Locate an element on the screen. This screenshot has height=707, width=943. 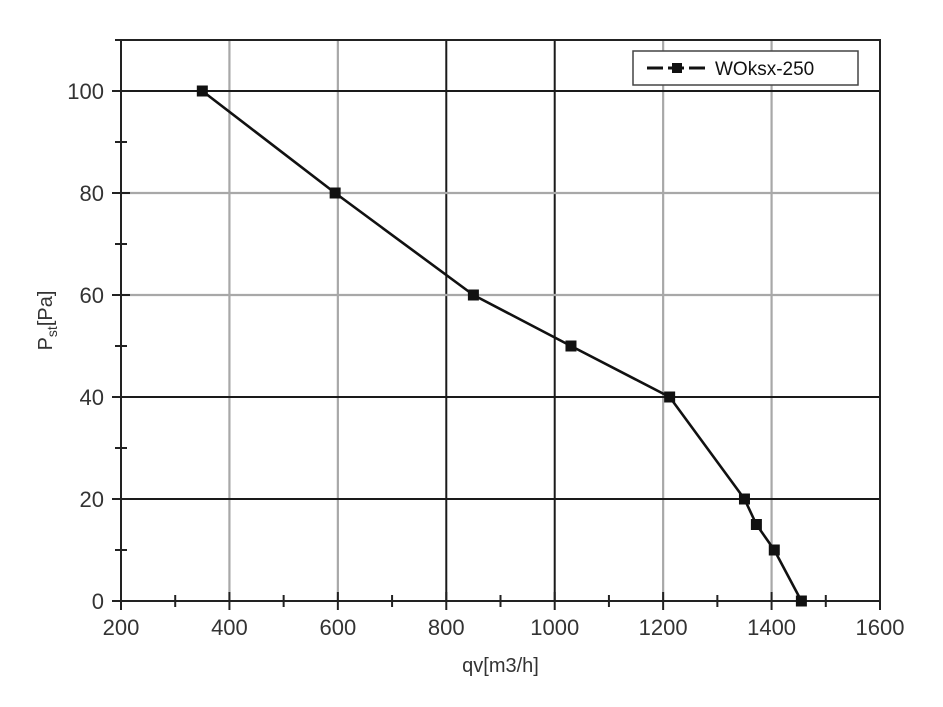
y-axis-title-subscript: st is located at coordinates (52, 331).